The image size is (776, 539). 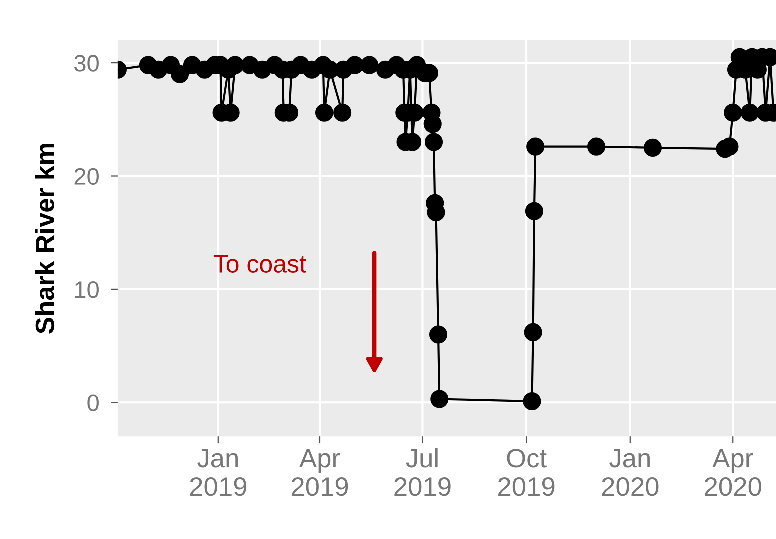 What do you see at coordinates (87, 290) in the screenshot?
I see `y-tick-label: 10` at bounding box center [87, 290].